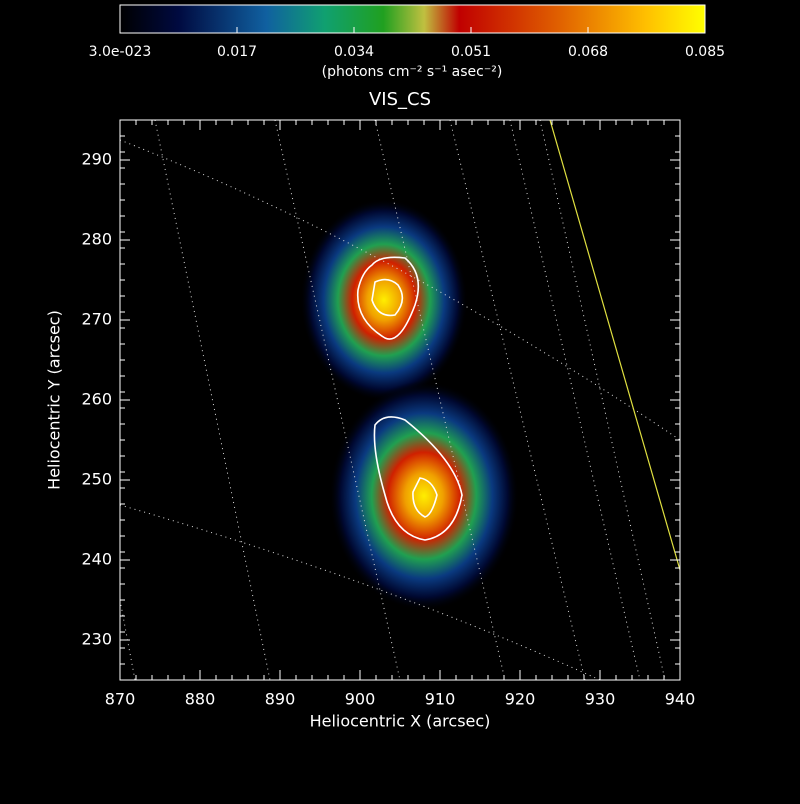  Describe the element at coordinates (471, 52) in the screenshot. I see `colorbar-tick-label: 0.051` at that location.